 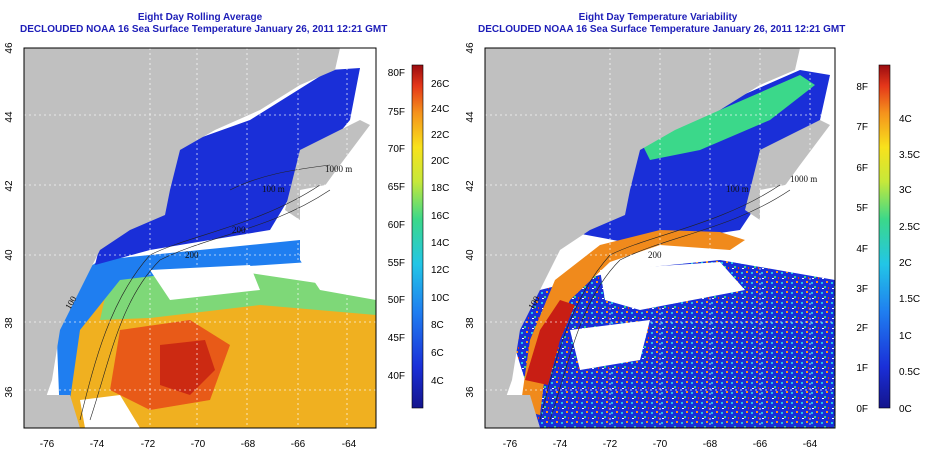 What do you see at coordinates (884, 236) in the screenshot?
I see `right-colorbar-gradient` at bounding box center [884, 236].